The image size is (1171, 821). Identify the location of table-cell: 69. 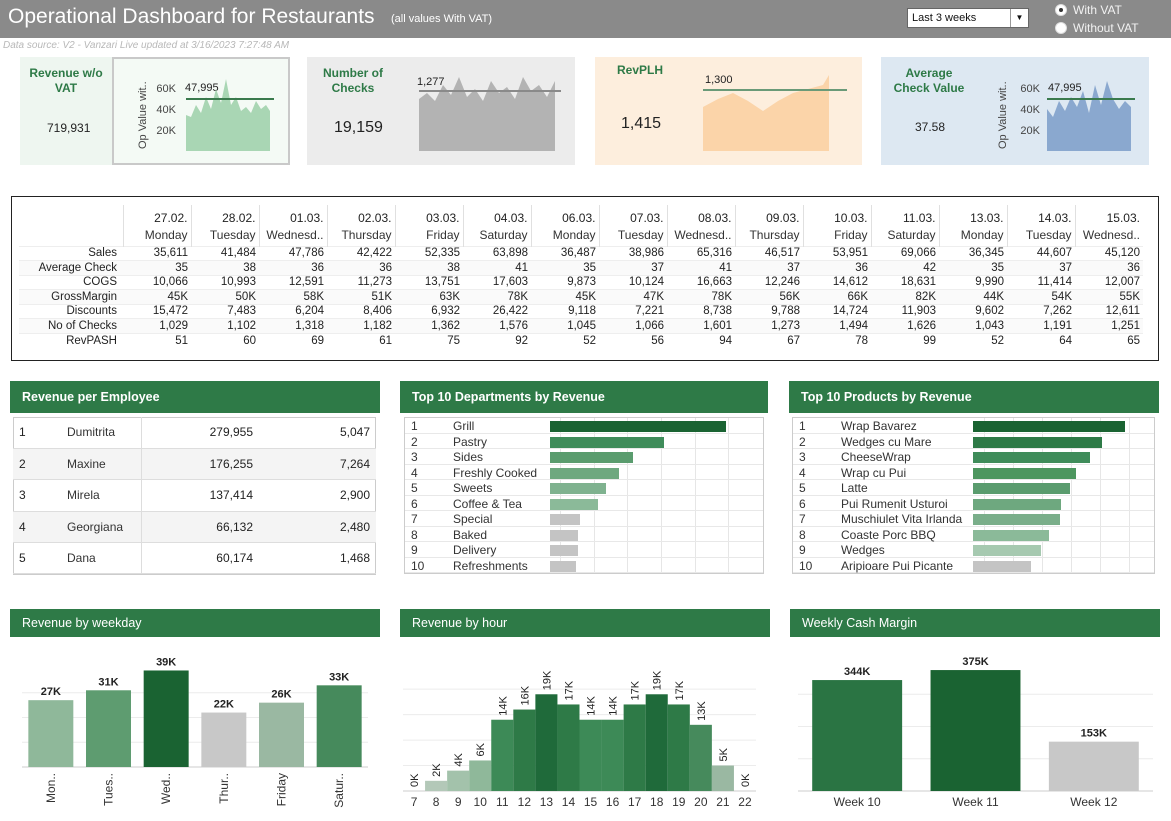
(293, 340).